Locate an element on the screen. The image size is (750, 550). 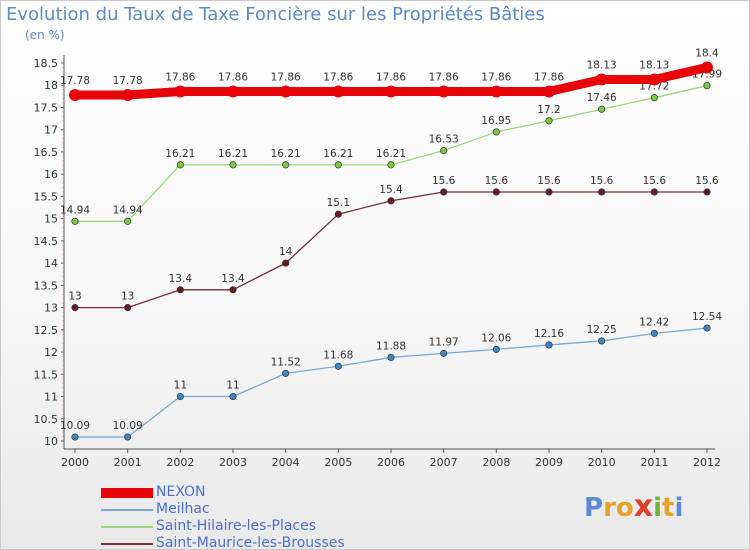
chart-subtitle: (en %) is located at coordinates (45, 35).